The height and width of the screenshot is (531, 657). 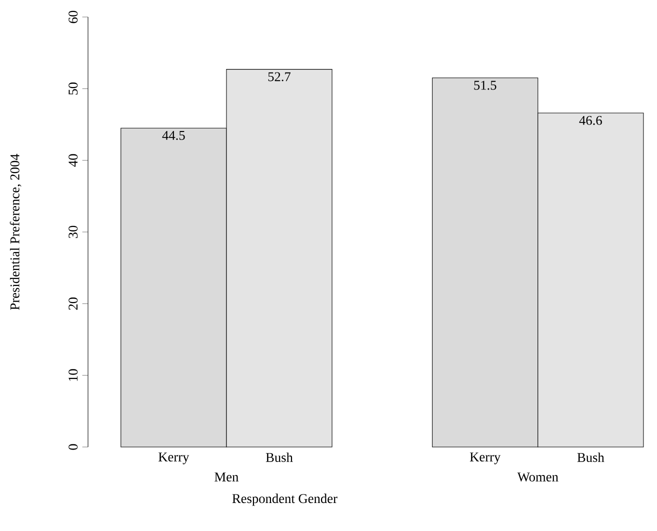 What do you see at coordinates (73, 447) in the screenshot?
I see `y-tick-label: 0` at bounding box center [73, 447].